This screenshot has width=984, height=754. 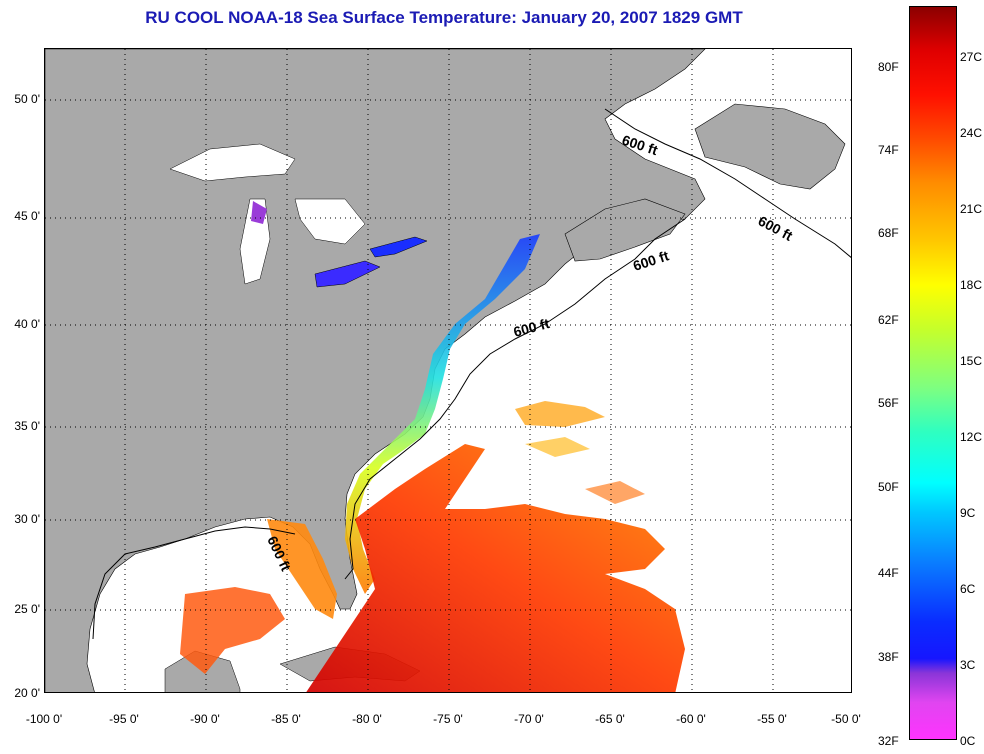 I want to click on lon-label-85: -85 0', so click(x=286, y=719).